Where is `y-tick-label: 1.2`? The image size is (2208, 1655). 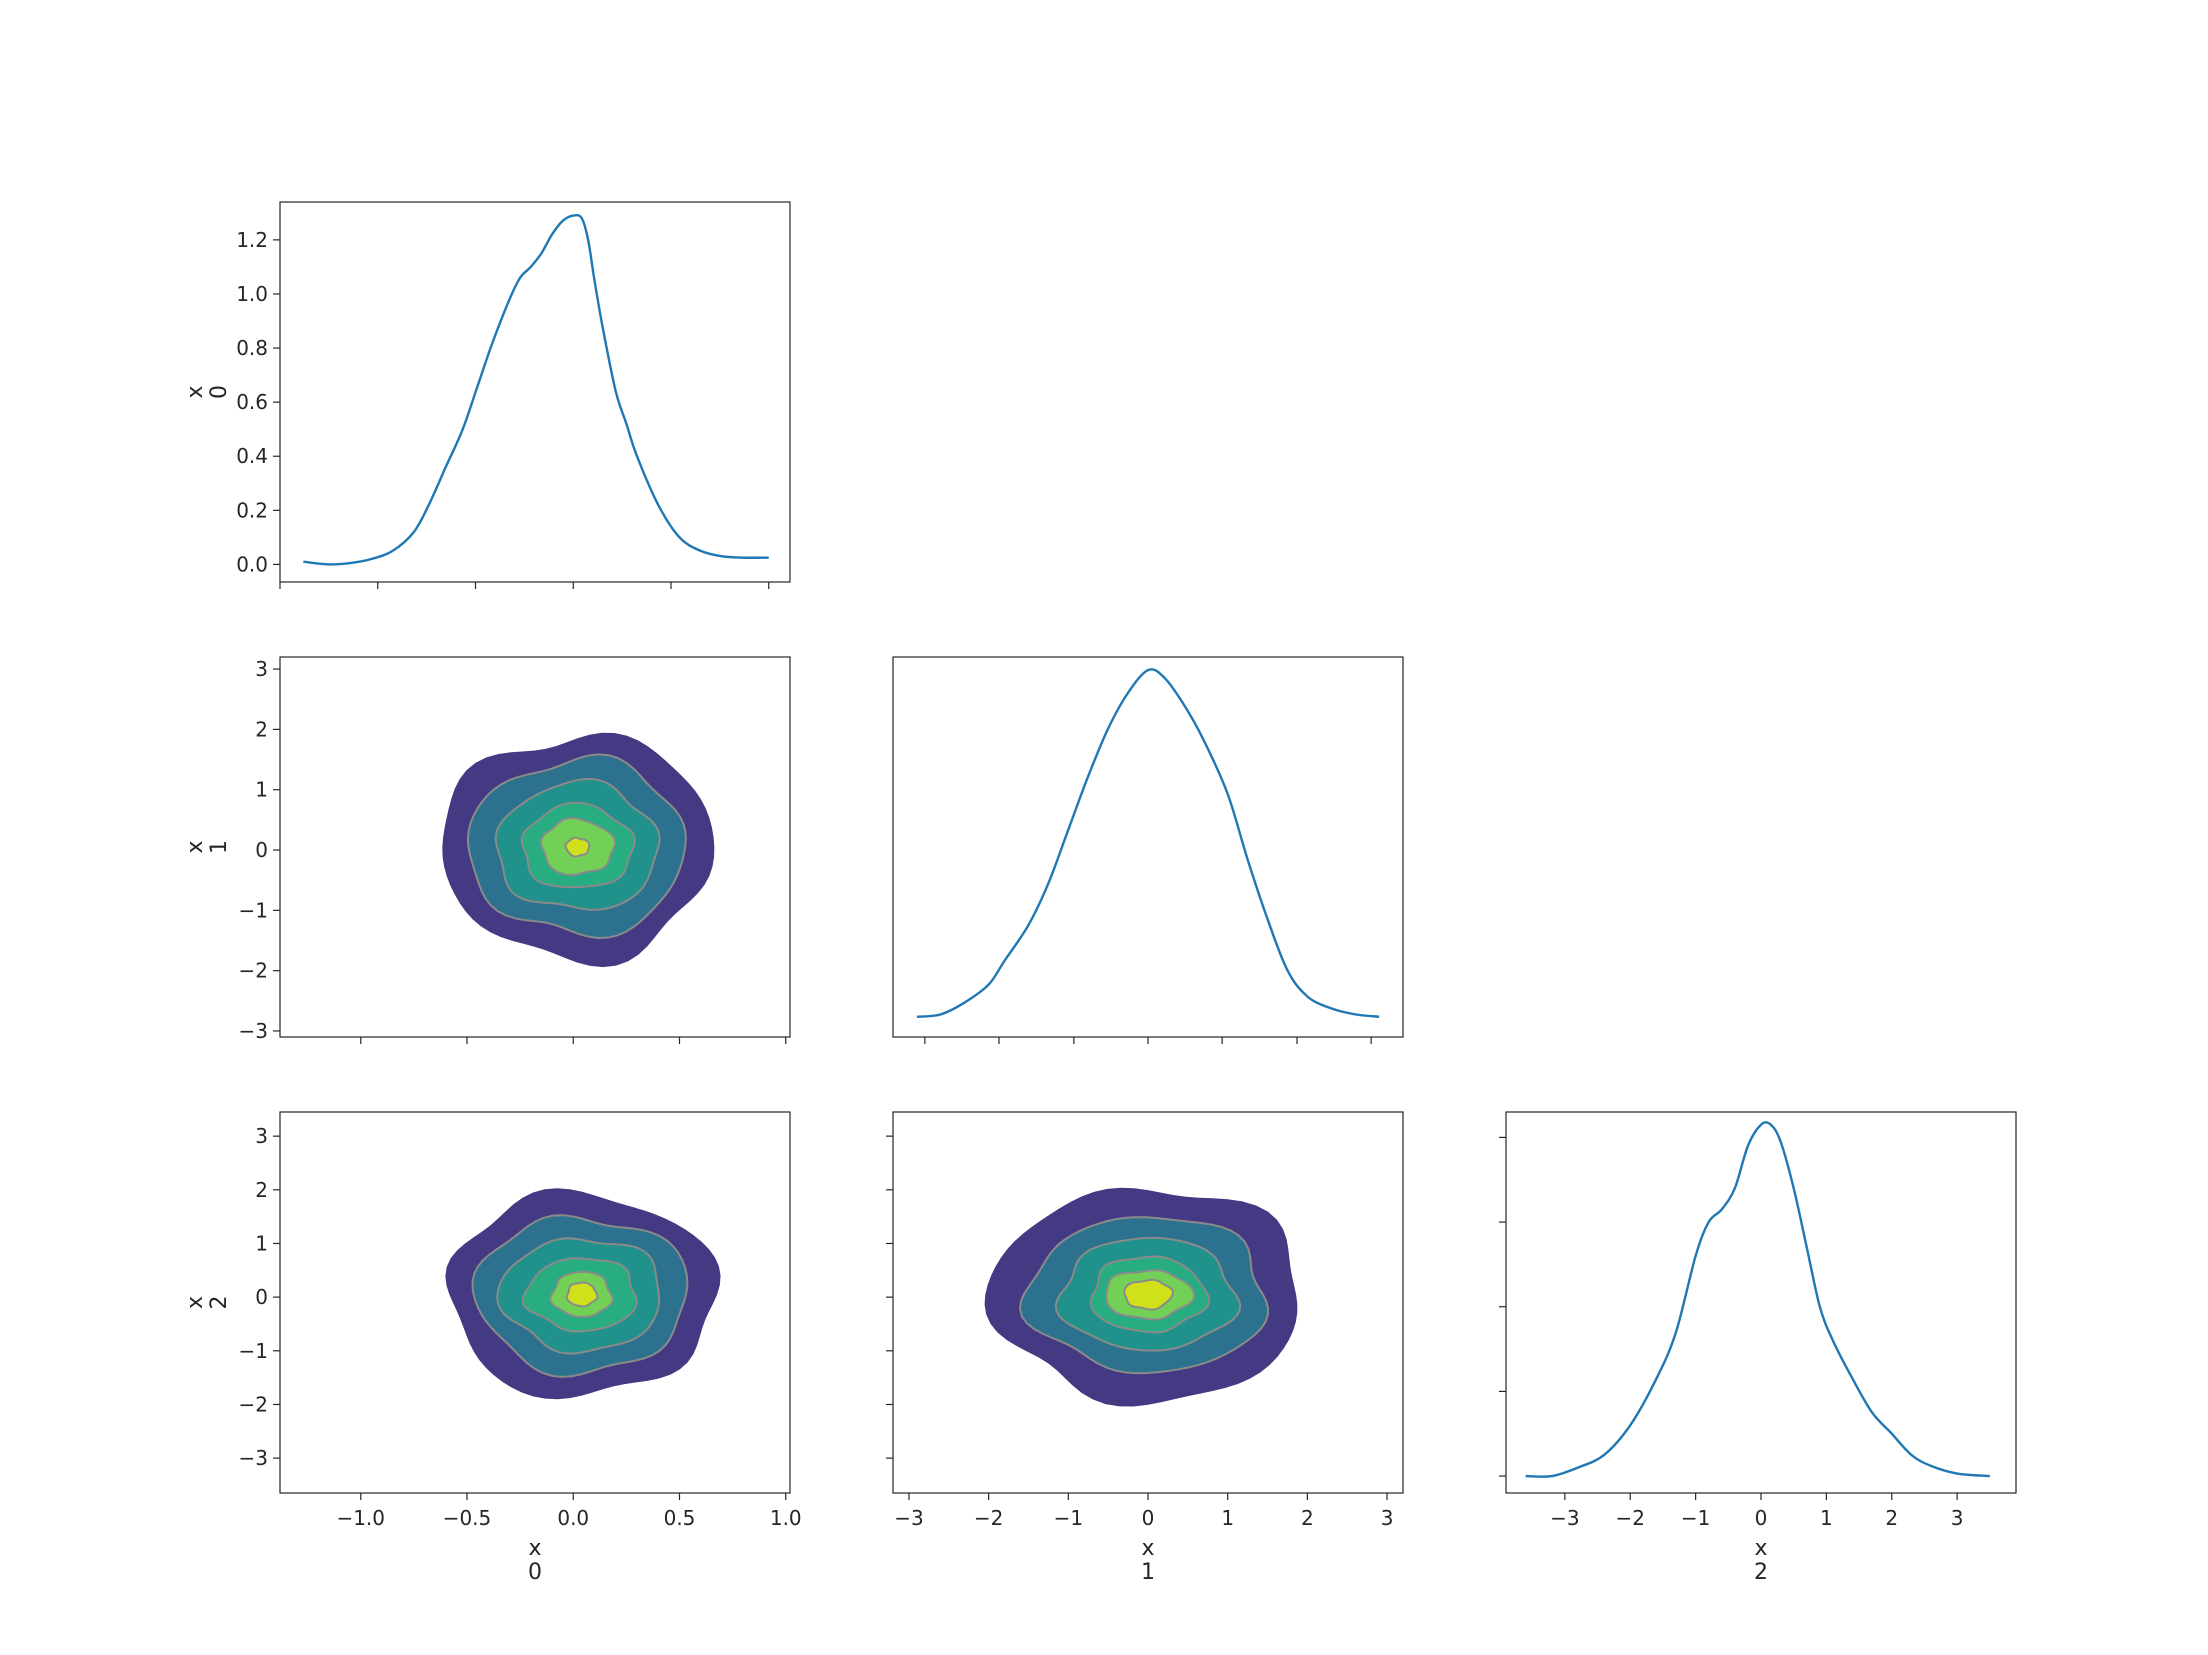
y-tick-label: 1.2 is located at coordinates (252, 240).